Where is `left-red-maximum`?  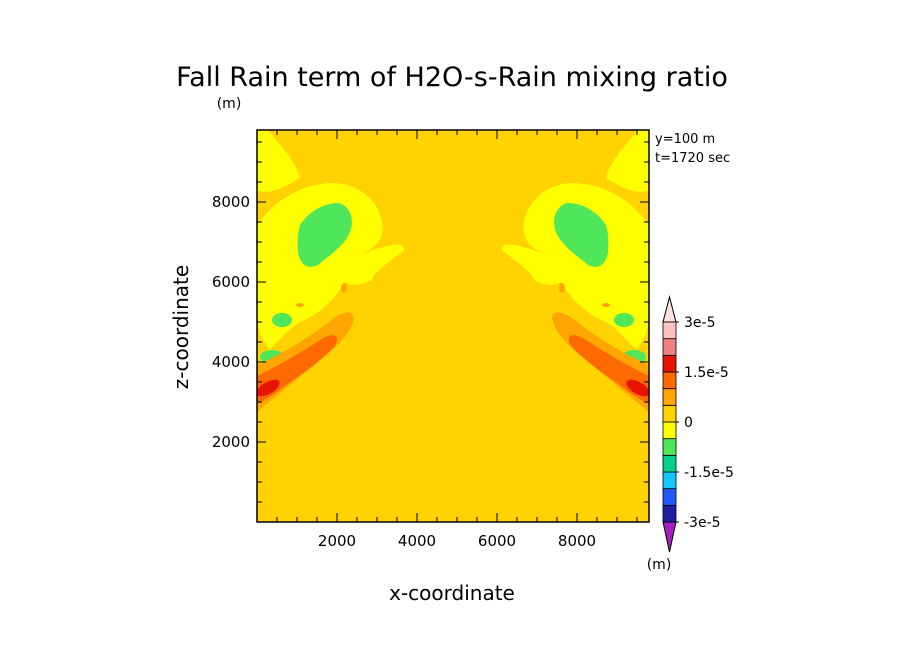 left-red-maximum is located at coordinates (268, 388).